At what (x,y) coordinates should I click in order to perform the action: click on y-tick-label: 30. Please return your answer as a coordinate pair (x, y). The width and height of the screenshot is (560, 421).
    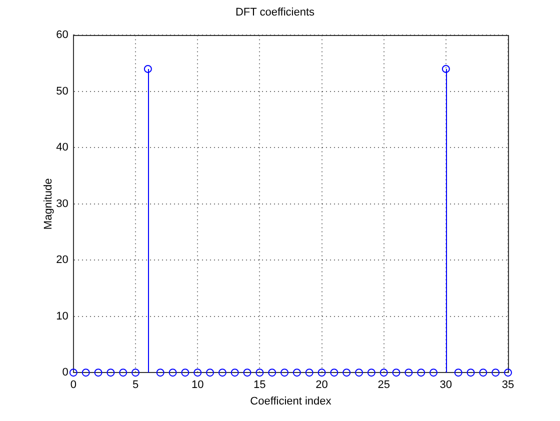
    Looking at the image, I should click on (62, 204).